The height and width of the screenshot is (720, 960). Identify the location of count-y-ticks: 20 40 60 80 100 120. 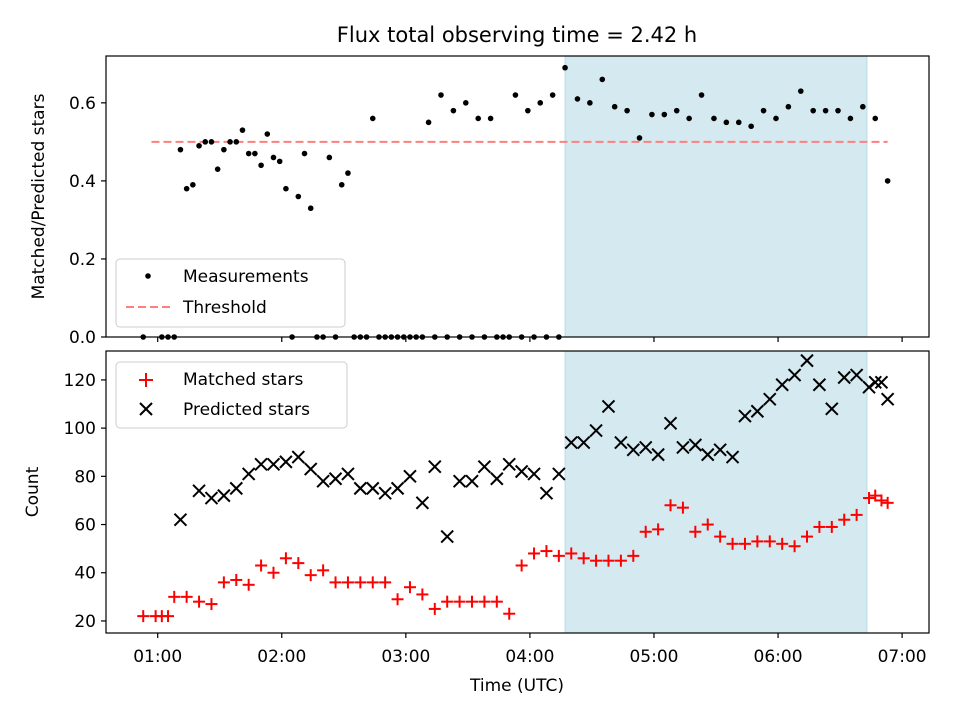
(85, 501).